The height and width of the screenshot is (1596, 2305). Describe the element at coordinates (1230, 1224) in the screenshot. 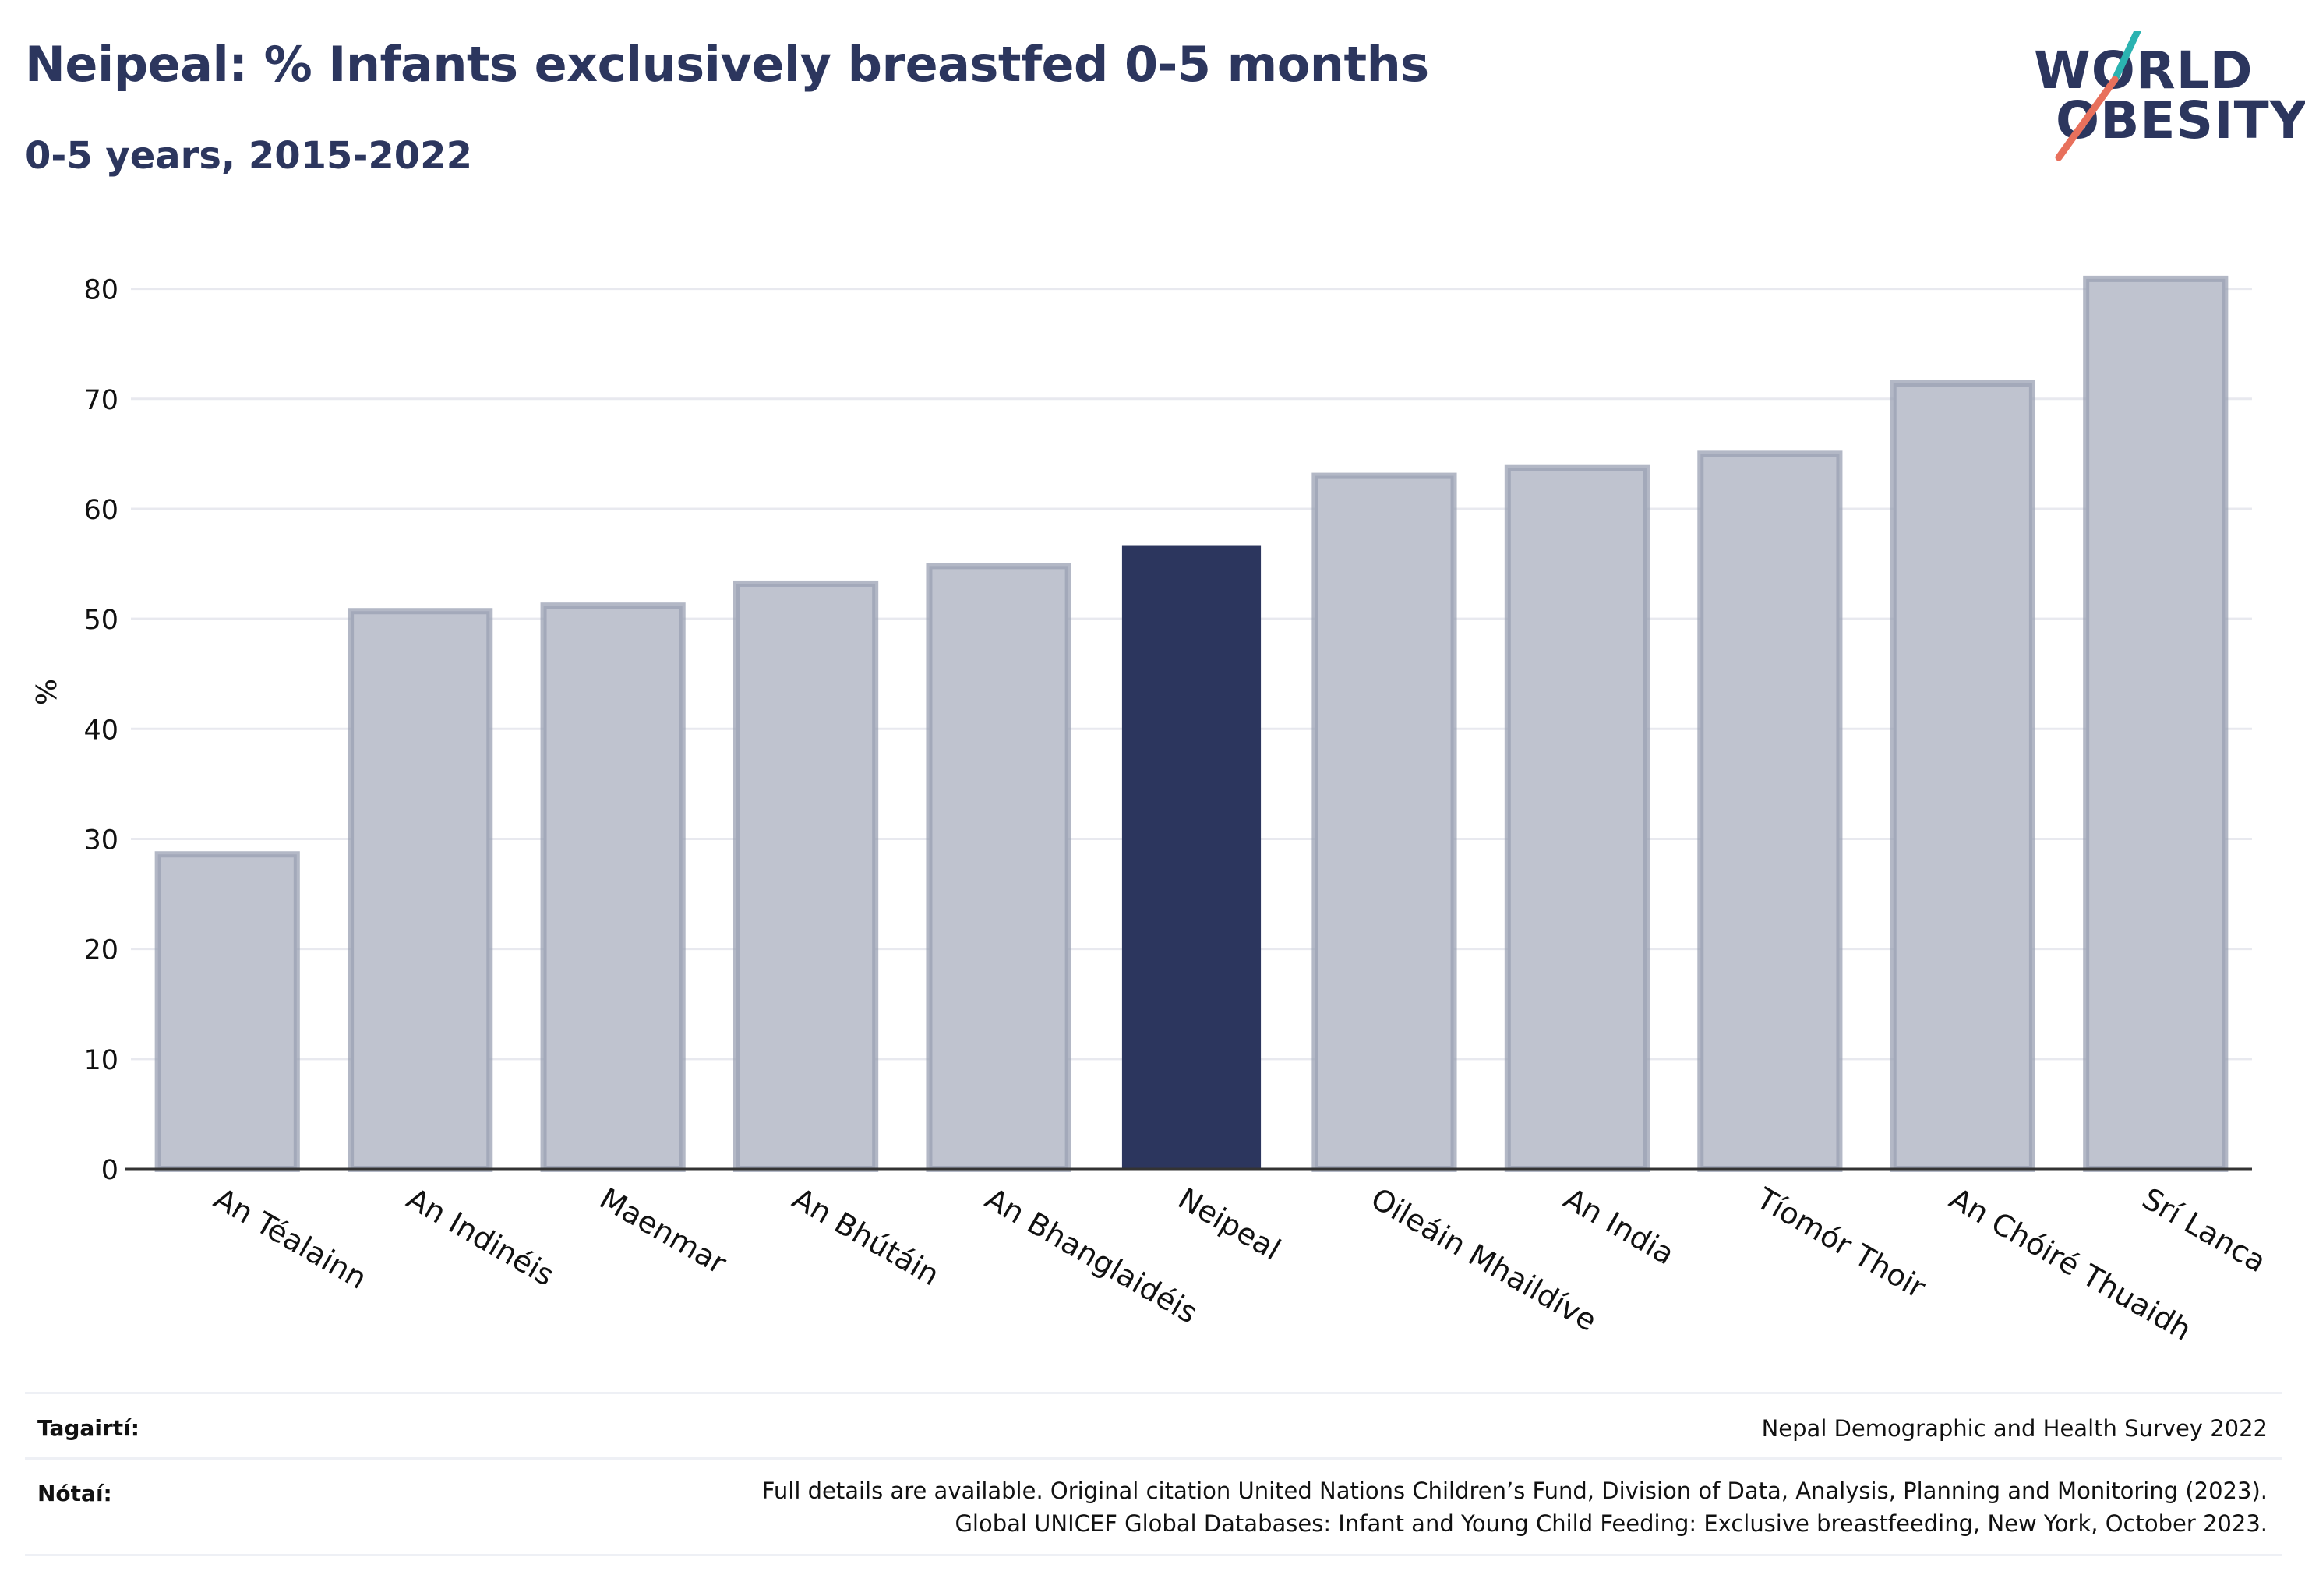

I see `x-tick-label: Neipeal` at that location.